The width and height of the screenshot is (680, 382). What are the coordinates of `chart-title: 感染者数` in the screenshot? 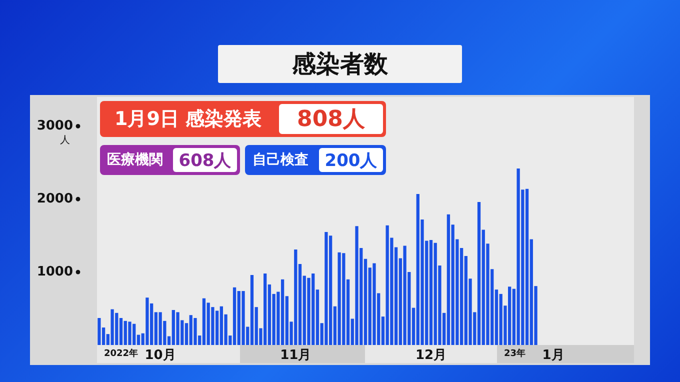 It's located at (340, 64).